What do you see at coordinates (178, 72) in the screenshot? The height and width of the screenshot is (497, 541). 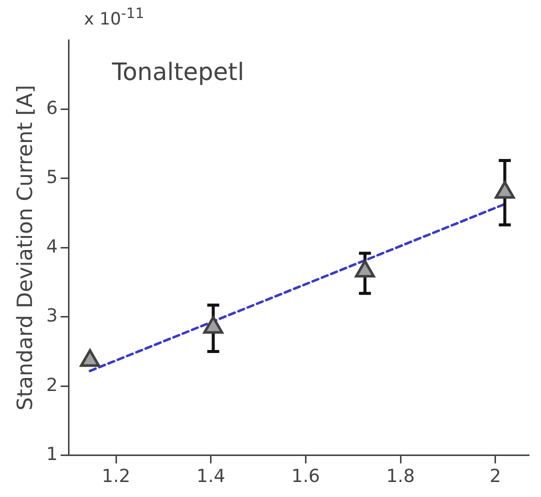 I see `annotation: Tonaltepetl` at bounding box center [178, 72].